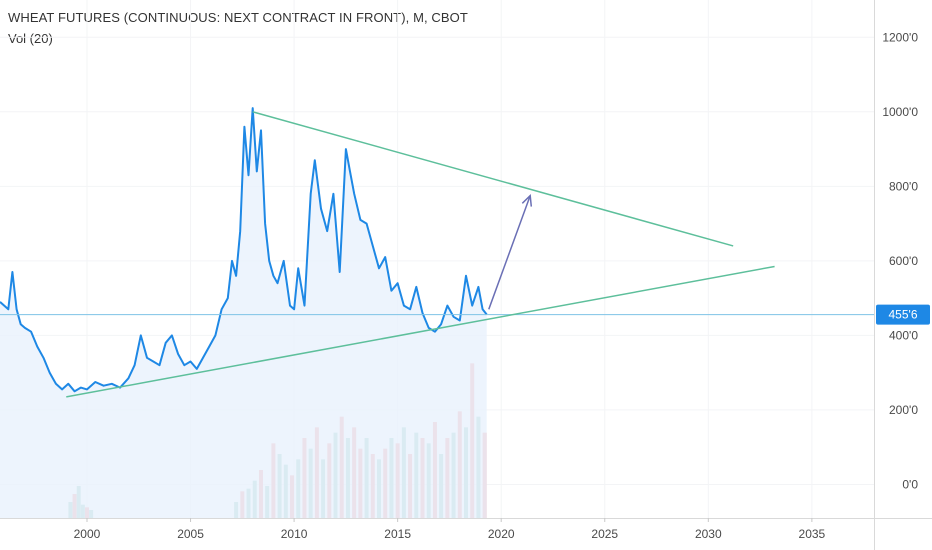 This screenshot has height=550, width=932. Describe the element at coordinates (604, 534) in the screenshot. I see `x-tick-label: 2025` at that location.